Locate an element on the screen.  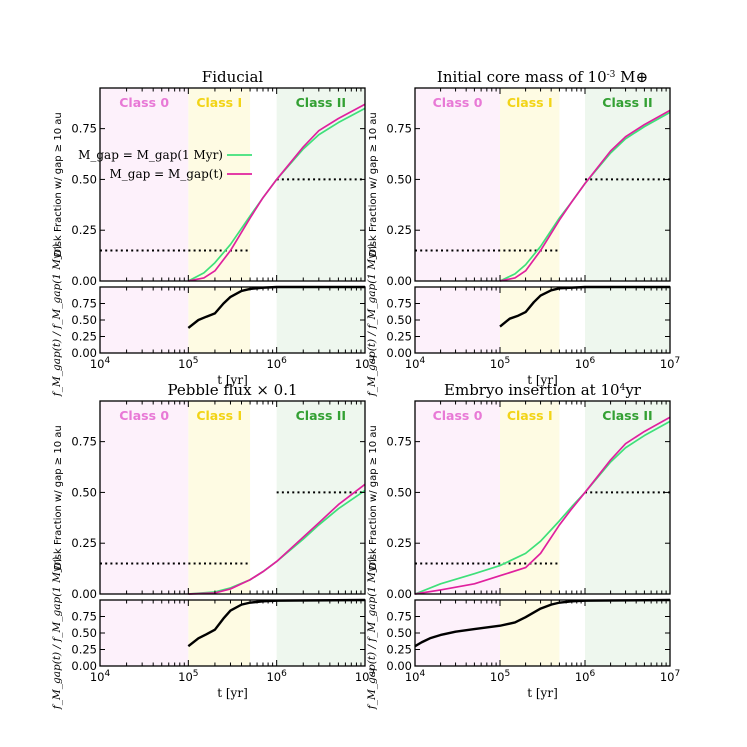
panel-title: Fiducial is located at coordinates (233, 77).